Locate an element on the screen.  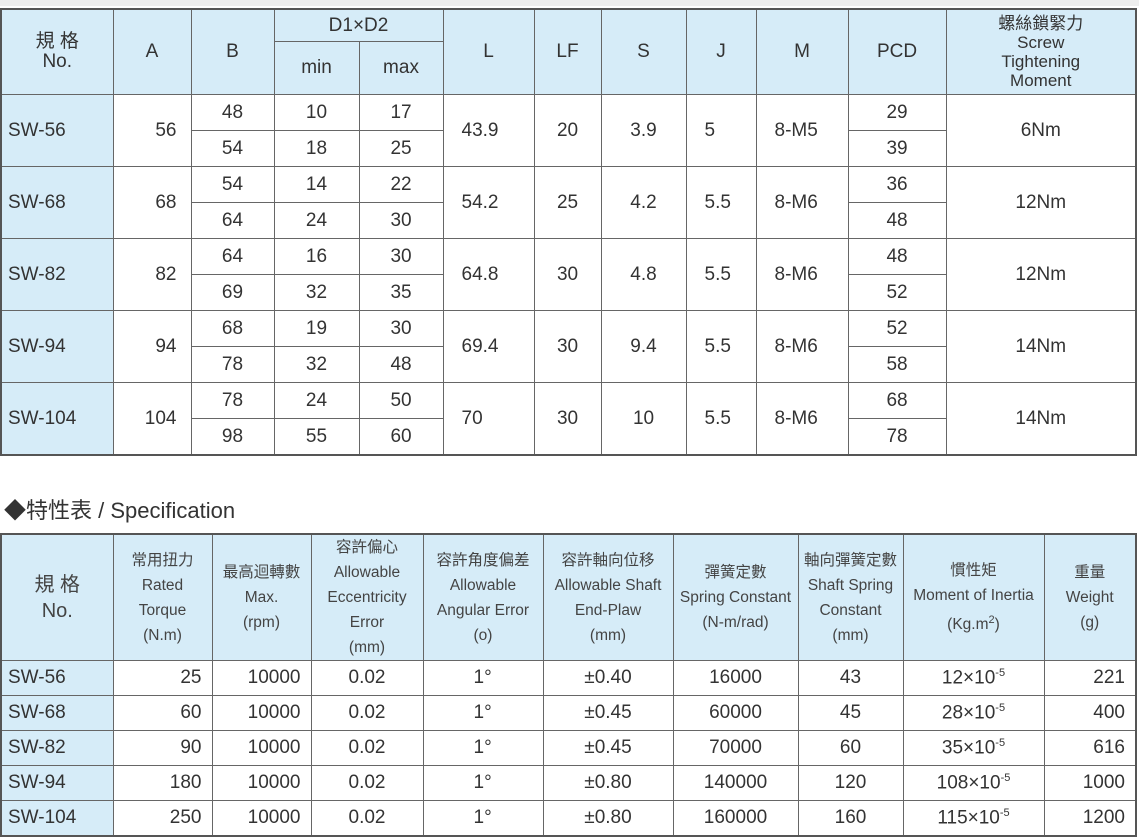
cell-max: 35 is located at coordinates (401, 292).